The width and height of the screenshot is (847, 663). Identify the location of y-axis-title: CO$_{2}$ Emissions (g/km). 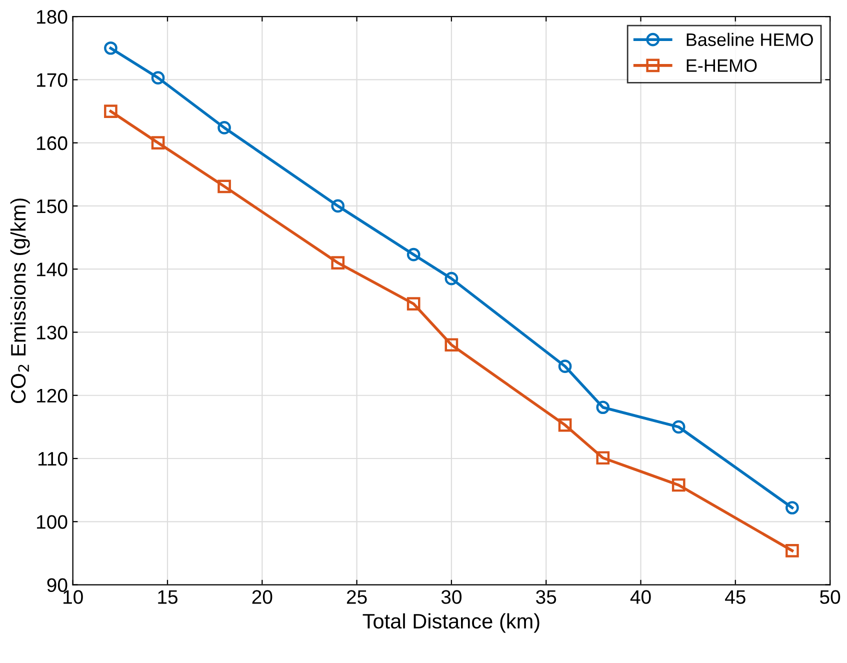
(20, 301).